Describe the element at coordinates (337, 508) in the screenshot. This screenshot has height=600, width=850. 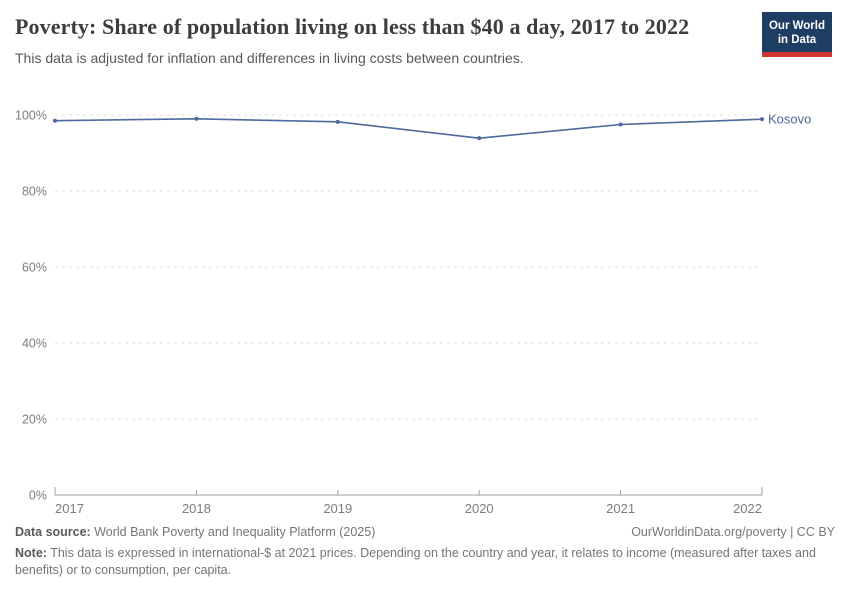
I see `x-axis-tick-label: 2019` at that location.